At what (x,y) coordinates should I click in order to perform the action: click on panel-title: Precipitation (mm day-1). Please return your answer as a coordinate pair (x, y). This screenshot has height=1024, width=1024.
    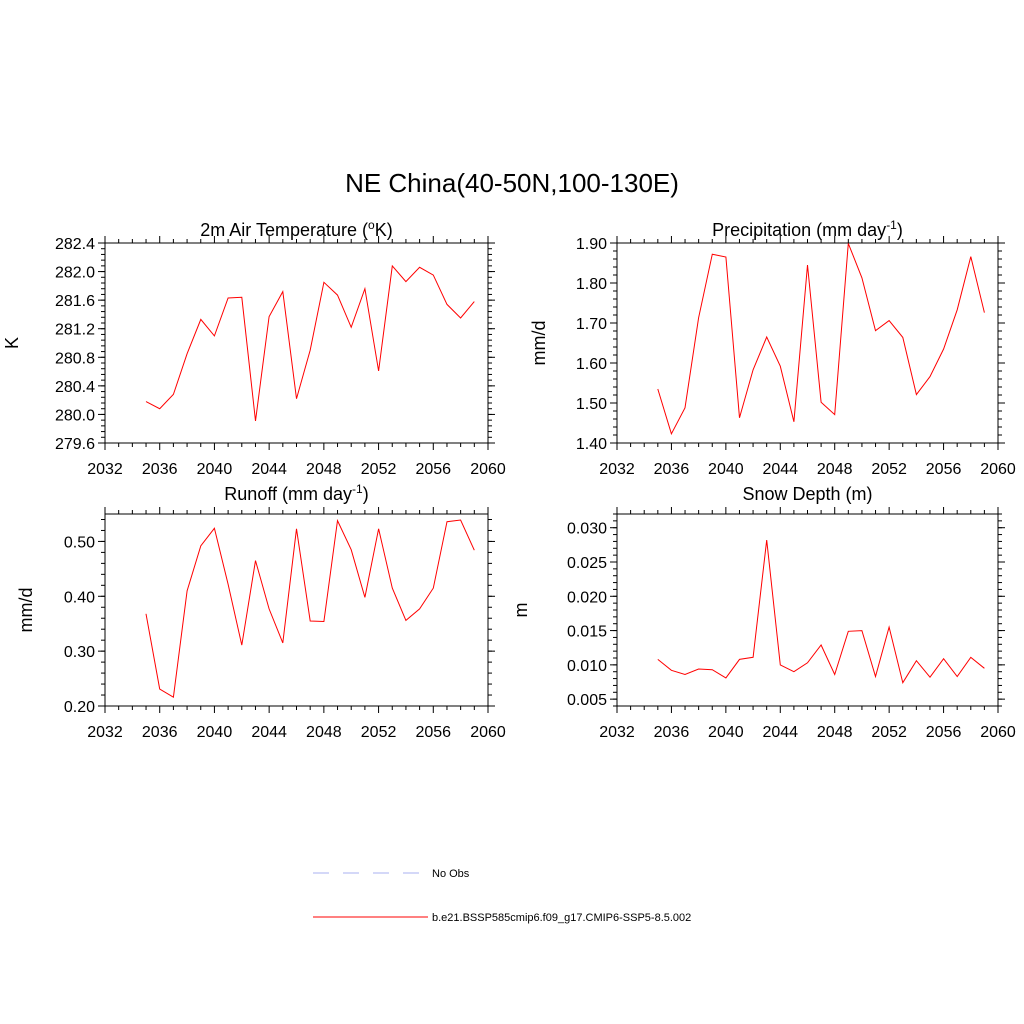
    Looking at the image, I should click on (807, 229).